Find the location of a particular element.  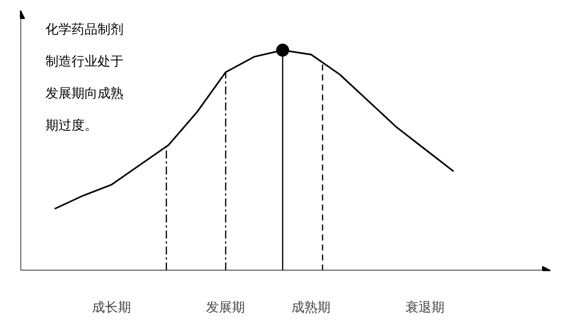

x-tick-label: 发展期 is located at coordinates (226, 308).